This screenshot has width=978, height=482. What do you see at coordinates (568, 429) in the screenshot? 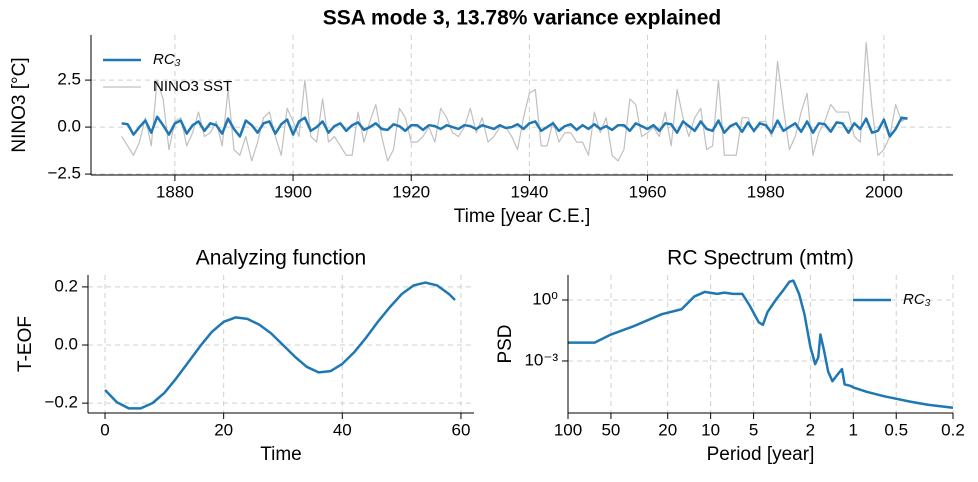
I see `x-tick-label: 100` at bounding box center [568, 429].